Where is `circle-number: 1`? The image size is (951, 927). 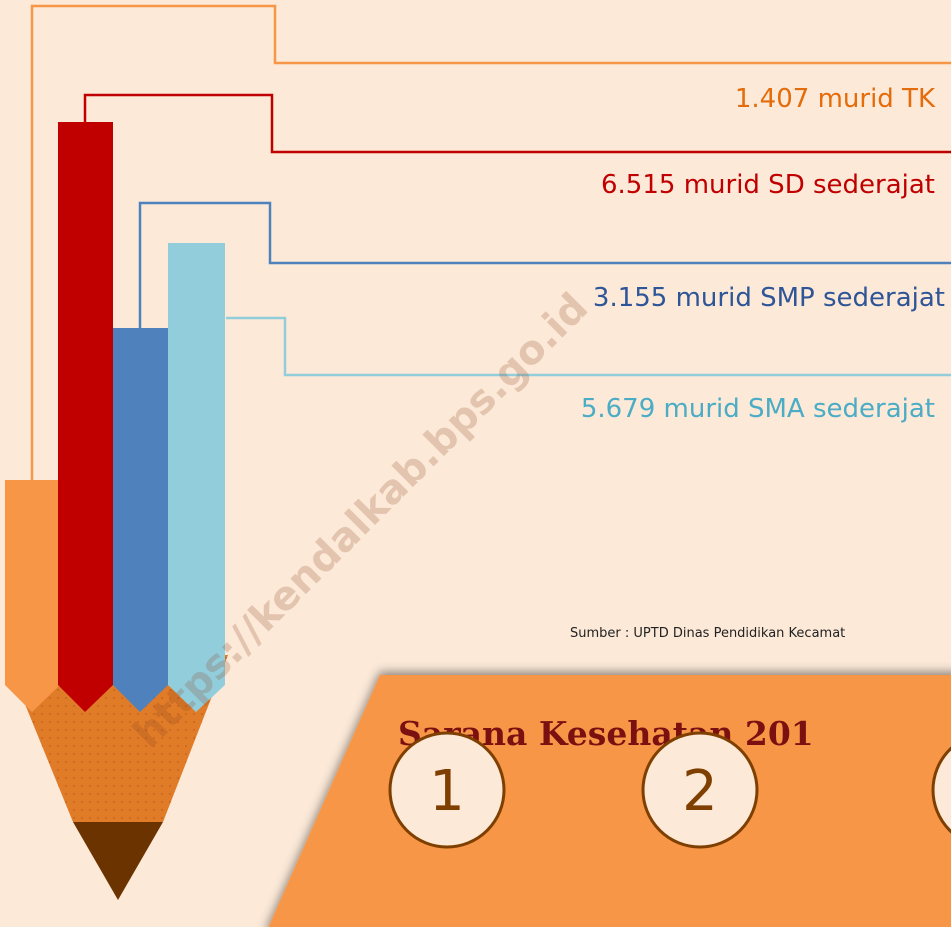
circle-number: 1 is located at coordinates (447, 791).